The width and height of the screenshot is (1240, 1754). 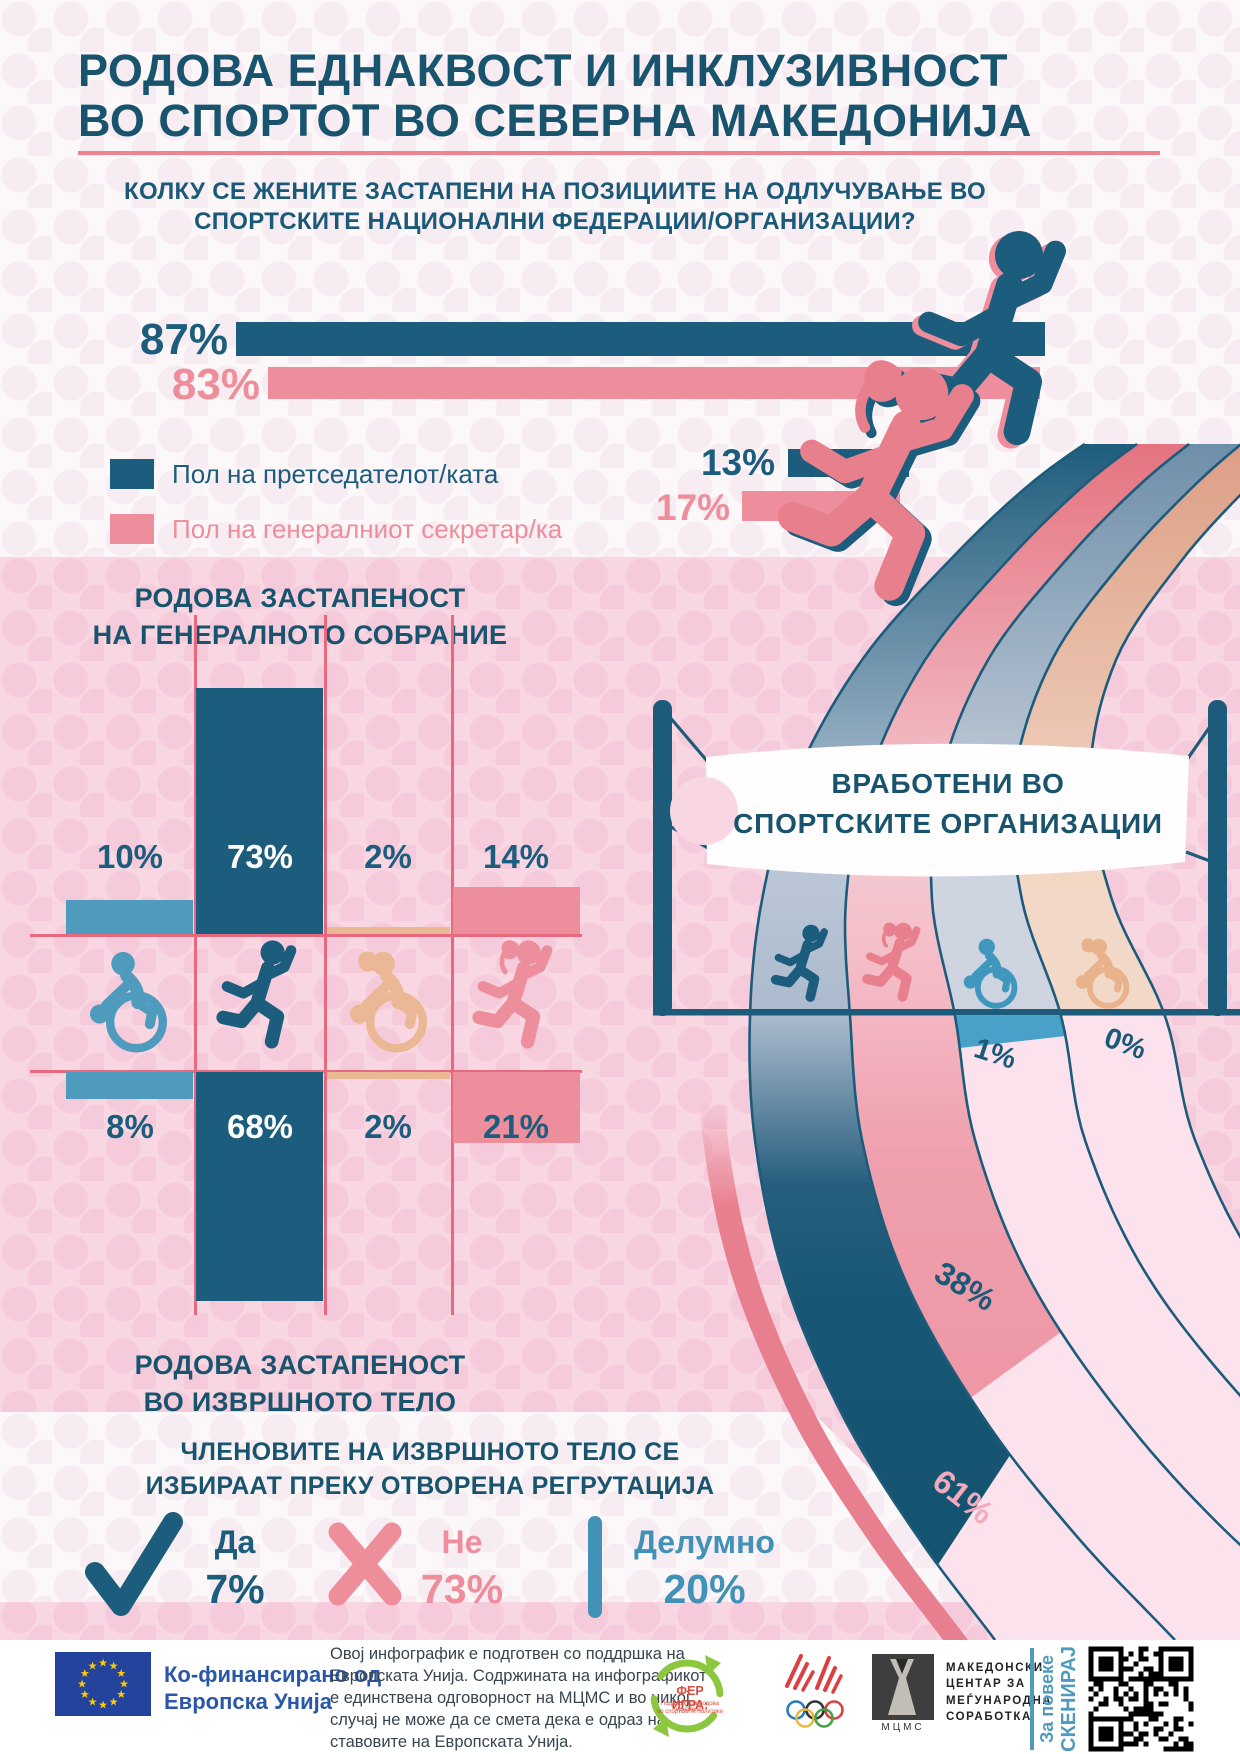 What do you see at coordinates (306, 935) in the screenshot?
I see `chart-baseline-top` at bounding box center [306, 935].